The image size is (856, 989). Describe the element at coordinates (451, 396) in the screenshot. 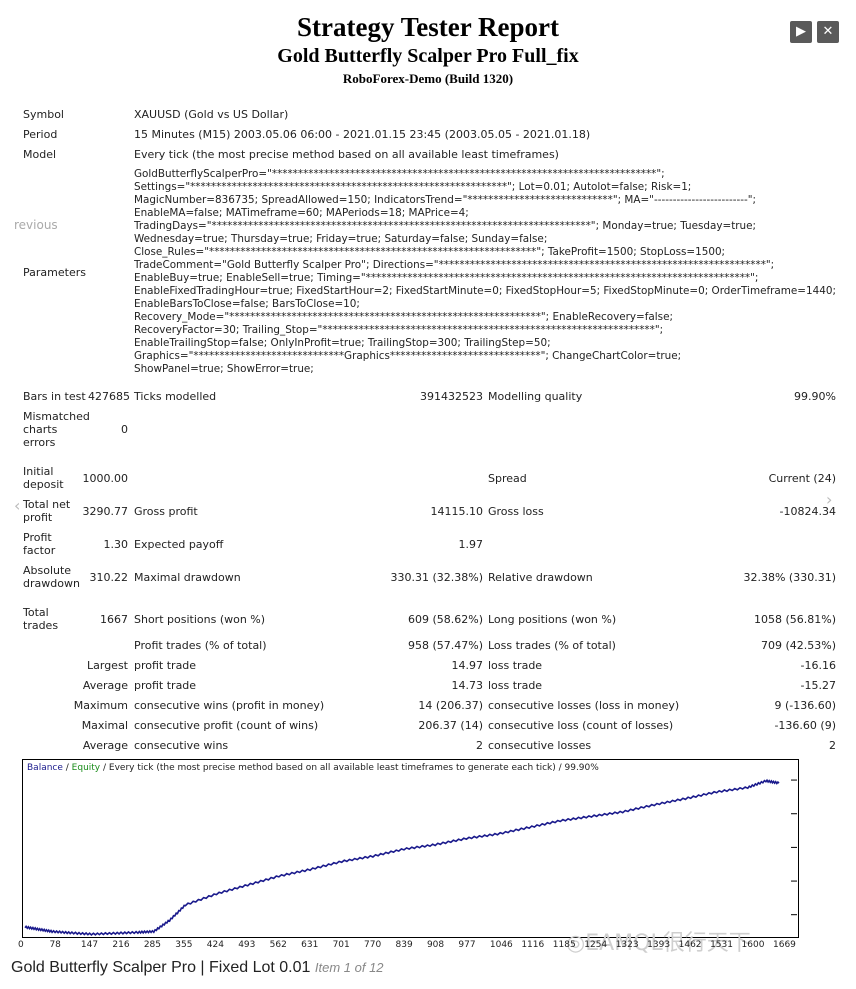

I see `ticks-value: 391432523` at that location.